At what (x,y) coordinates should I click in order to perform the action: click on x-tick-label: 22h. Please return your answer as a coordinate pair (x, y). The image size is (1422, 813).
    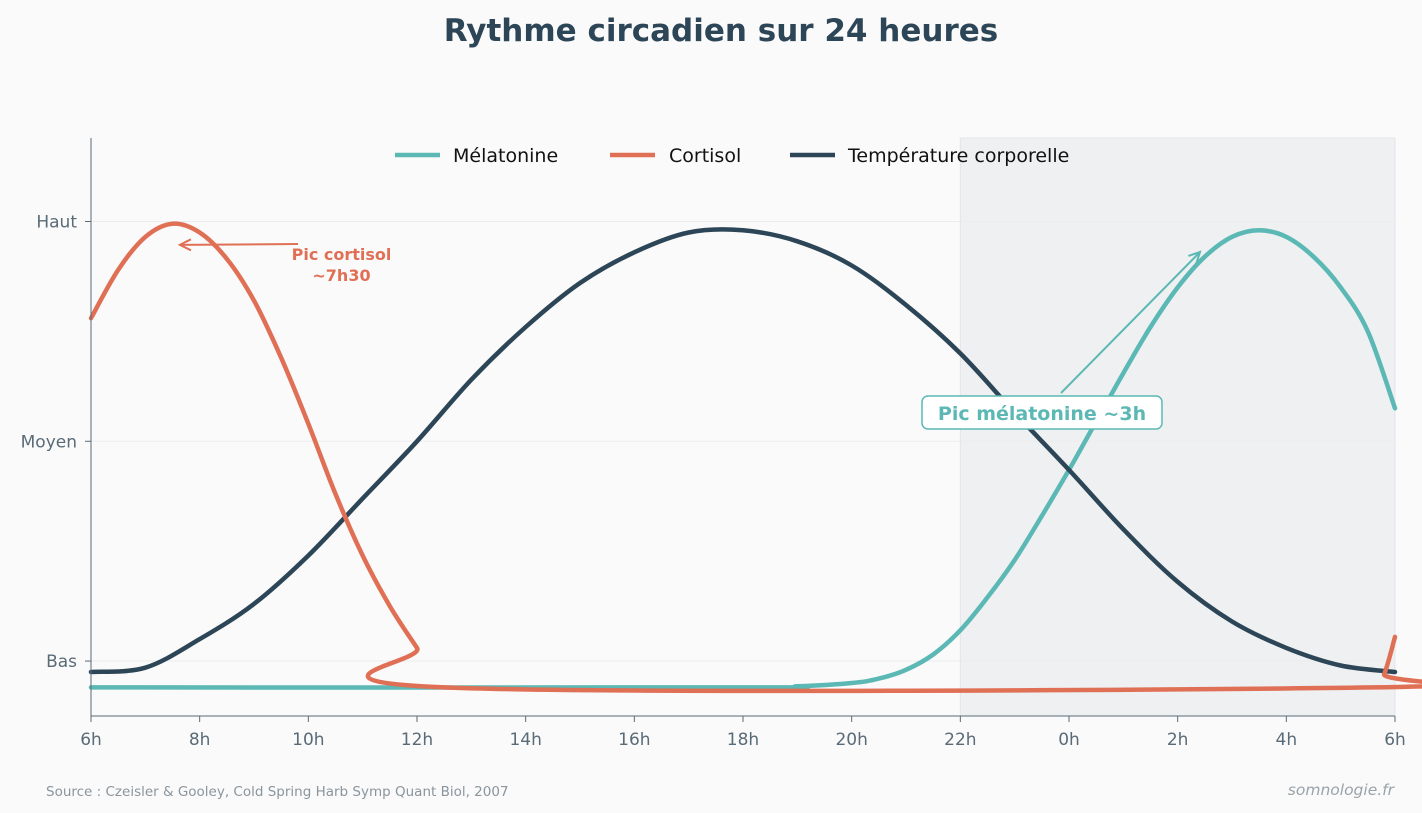
    Looking at the image, I should click on (960, 740).